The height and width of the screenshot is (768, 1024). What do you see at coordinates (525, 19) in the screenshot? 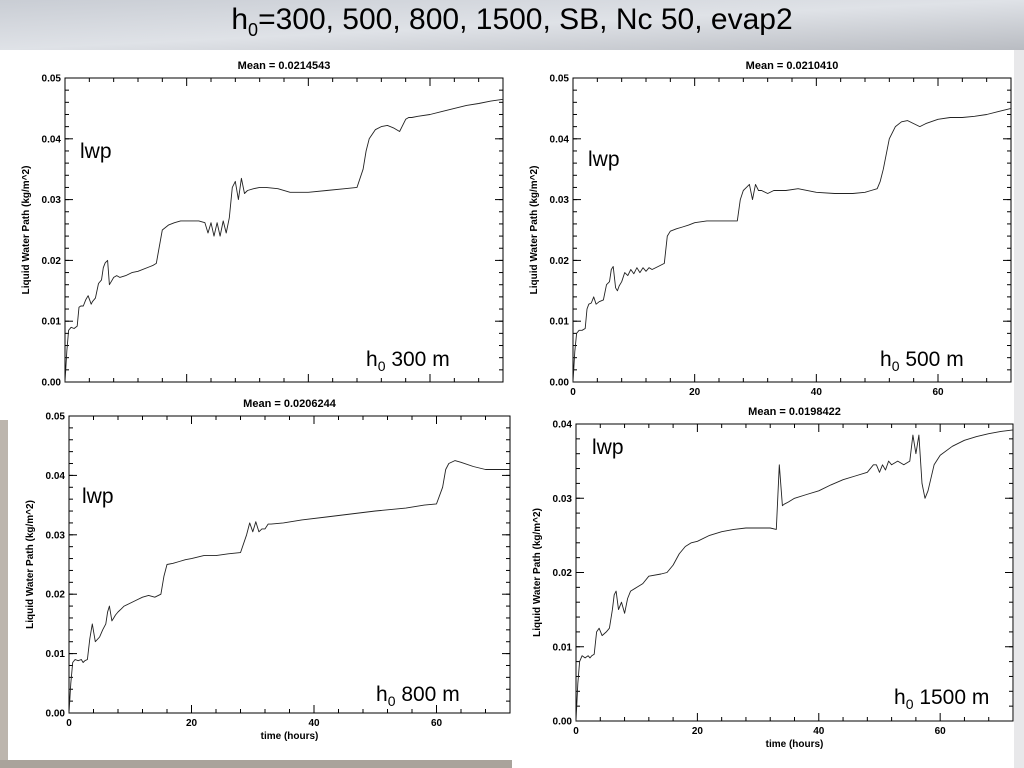
I see `title-rest: =300, 500, 800, 1500, SB, Nc 50, evap2` at bounding box center [525, 19].